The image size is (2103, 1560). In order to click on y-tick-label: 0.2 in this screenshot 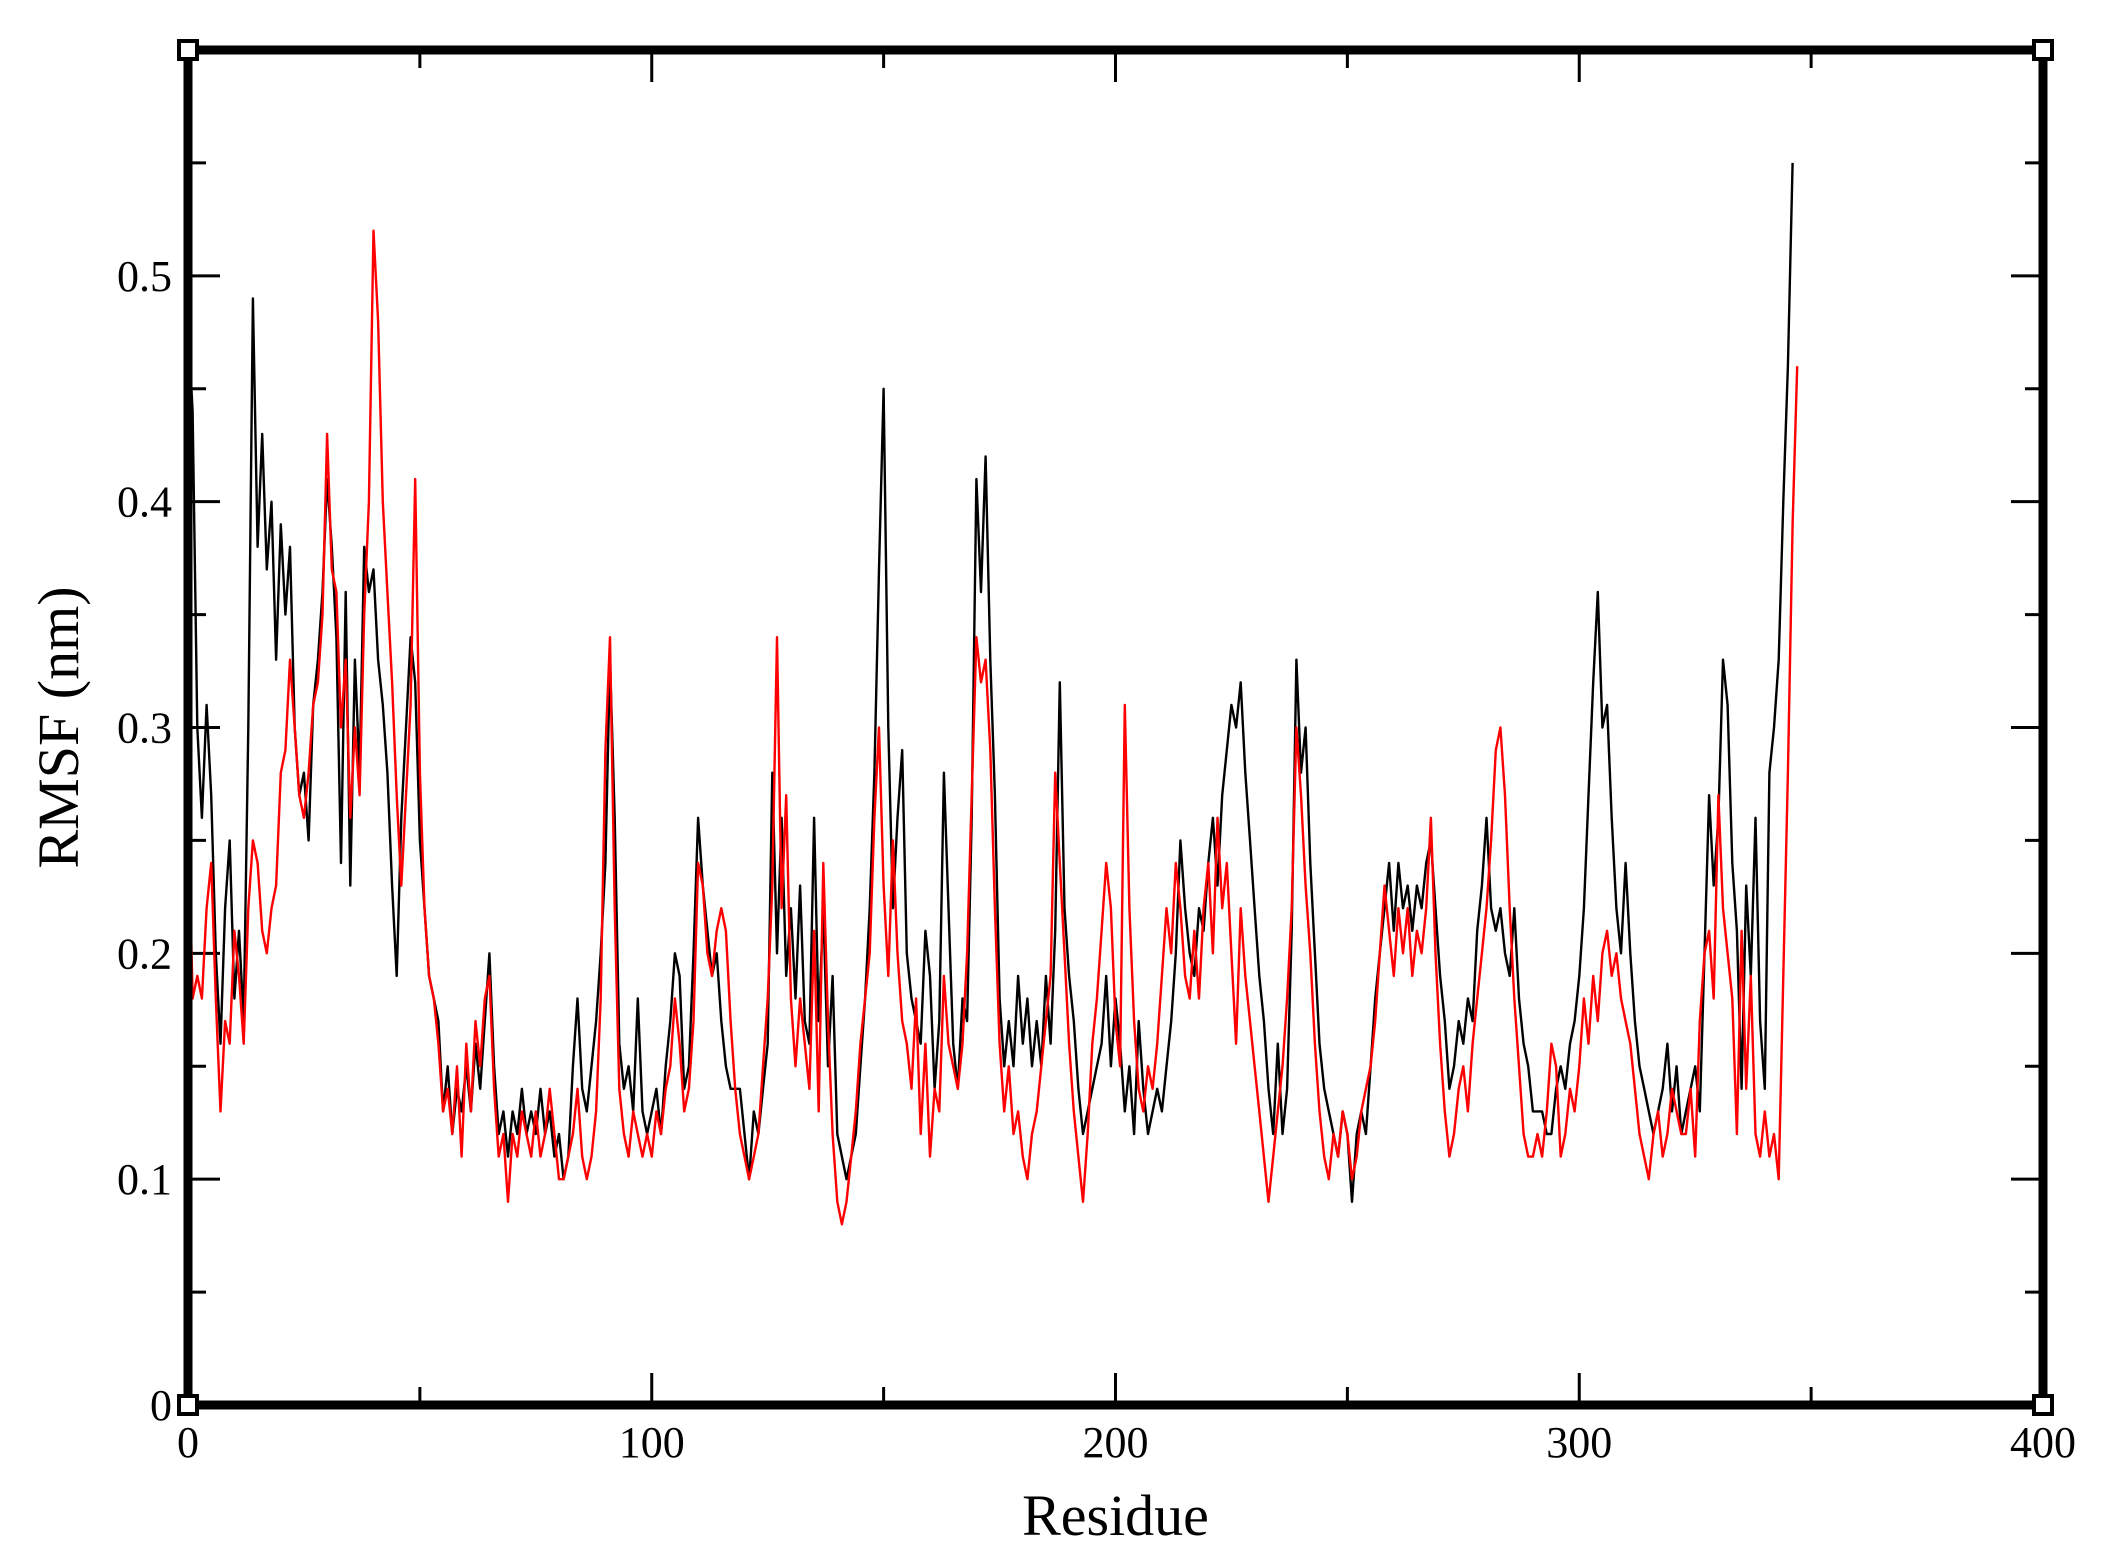, I will do `click(144, 953)`.